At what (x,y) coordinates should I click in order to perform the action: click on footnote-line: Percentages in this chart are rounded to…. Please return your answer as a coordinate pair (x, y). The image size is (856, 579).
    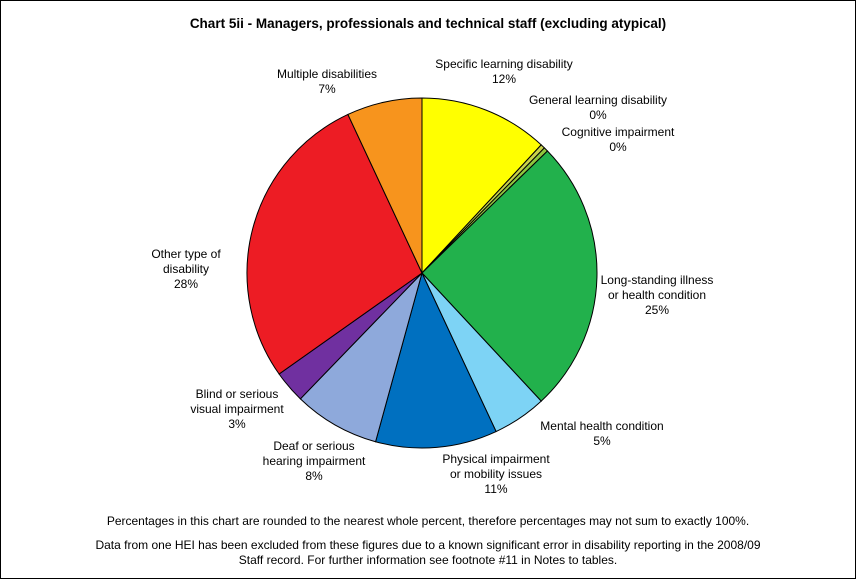
    Looking at the image, I should click on (428, 521).